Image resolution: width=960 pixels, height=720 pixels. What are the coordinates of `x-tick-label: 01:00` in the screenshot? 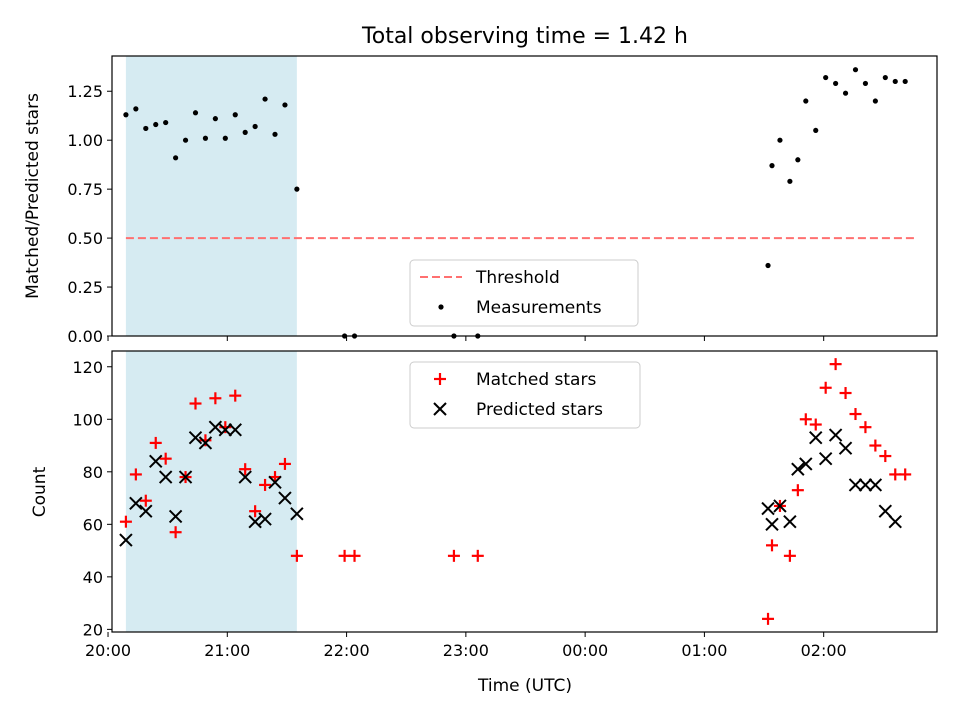 It's located at (704, 650).